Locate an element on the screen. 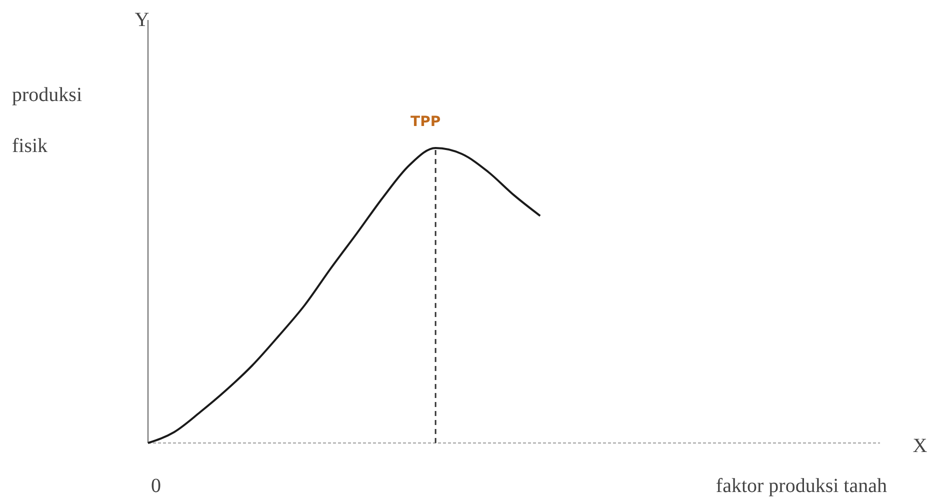  text: Y is located at coordinates (142, 20).